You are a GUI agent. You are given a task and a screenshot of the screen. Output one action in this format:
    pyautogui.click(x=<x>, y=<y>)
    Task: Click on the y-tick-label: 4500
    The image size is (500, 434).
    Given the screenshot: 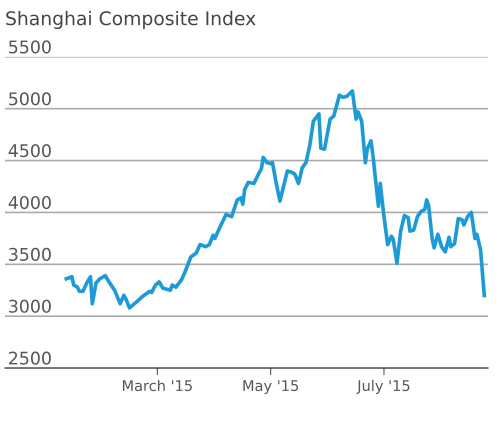 What is the action you would take?
    pyautogui.click(x=29, y=151)
    